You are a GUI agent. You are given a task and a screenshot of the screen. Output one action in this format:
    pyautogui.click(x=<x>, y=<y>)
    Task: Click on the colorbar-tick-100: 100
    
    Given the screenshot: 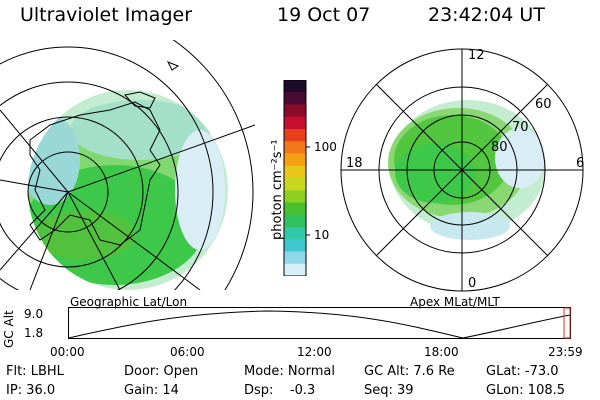 What is the action you would take?
    pyautogui.click(x=325, y=147)
    